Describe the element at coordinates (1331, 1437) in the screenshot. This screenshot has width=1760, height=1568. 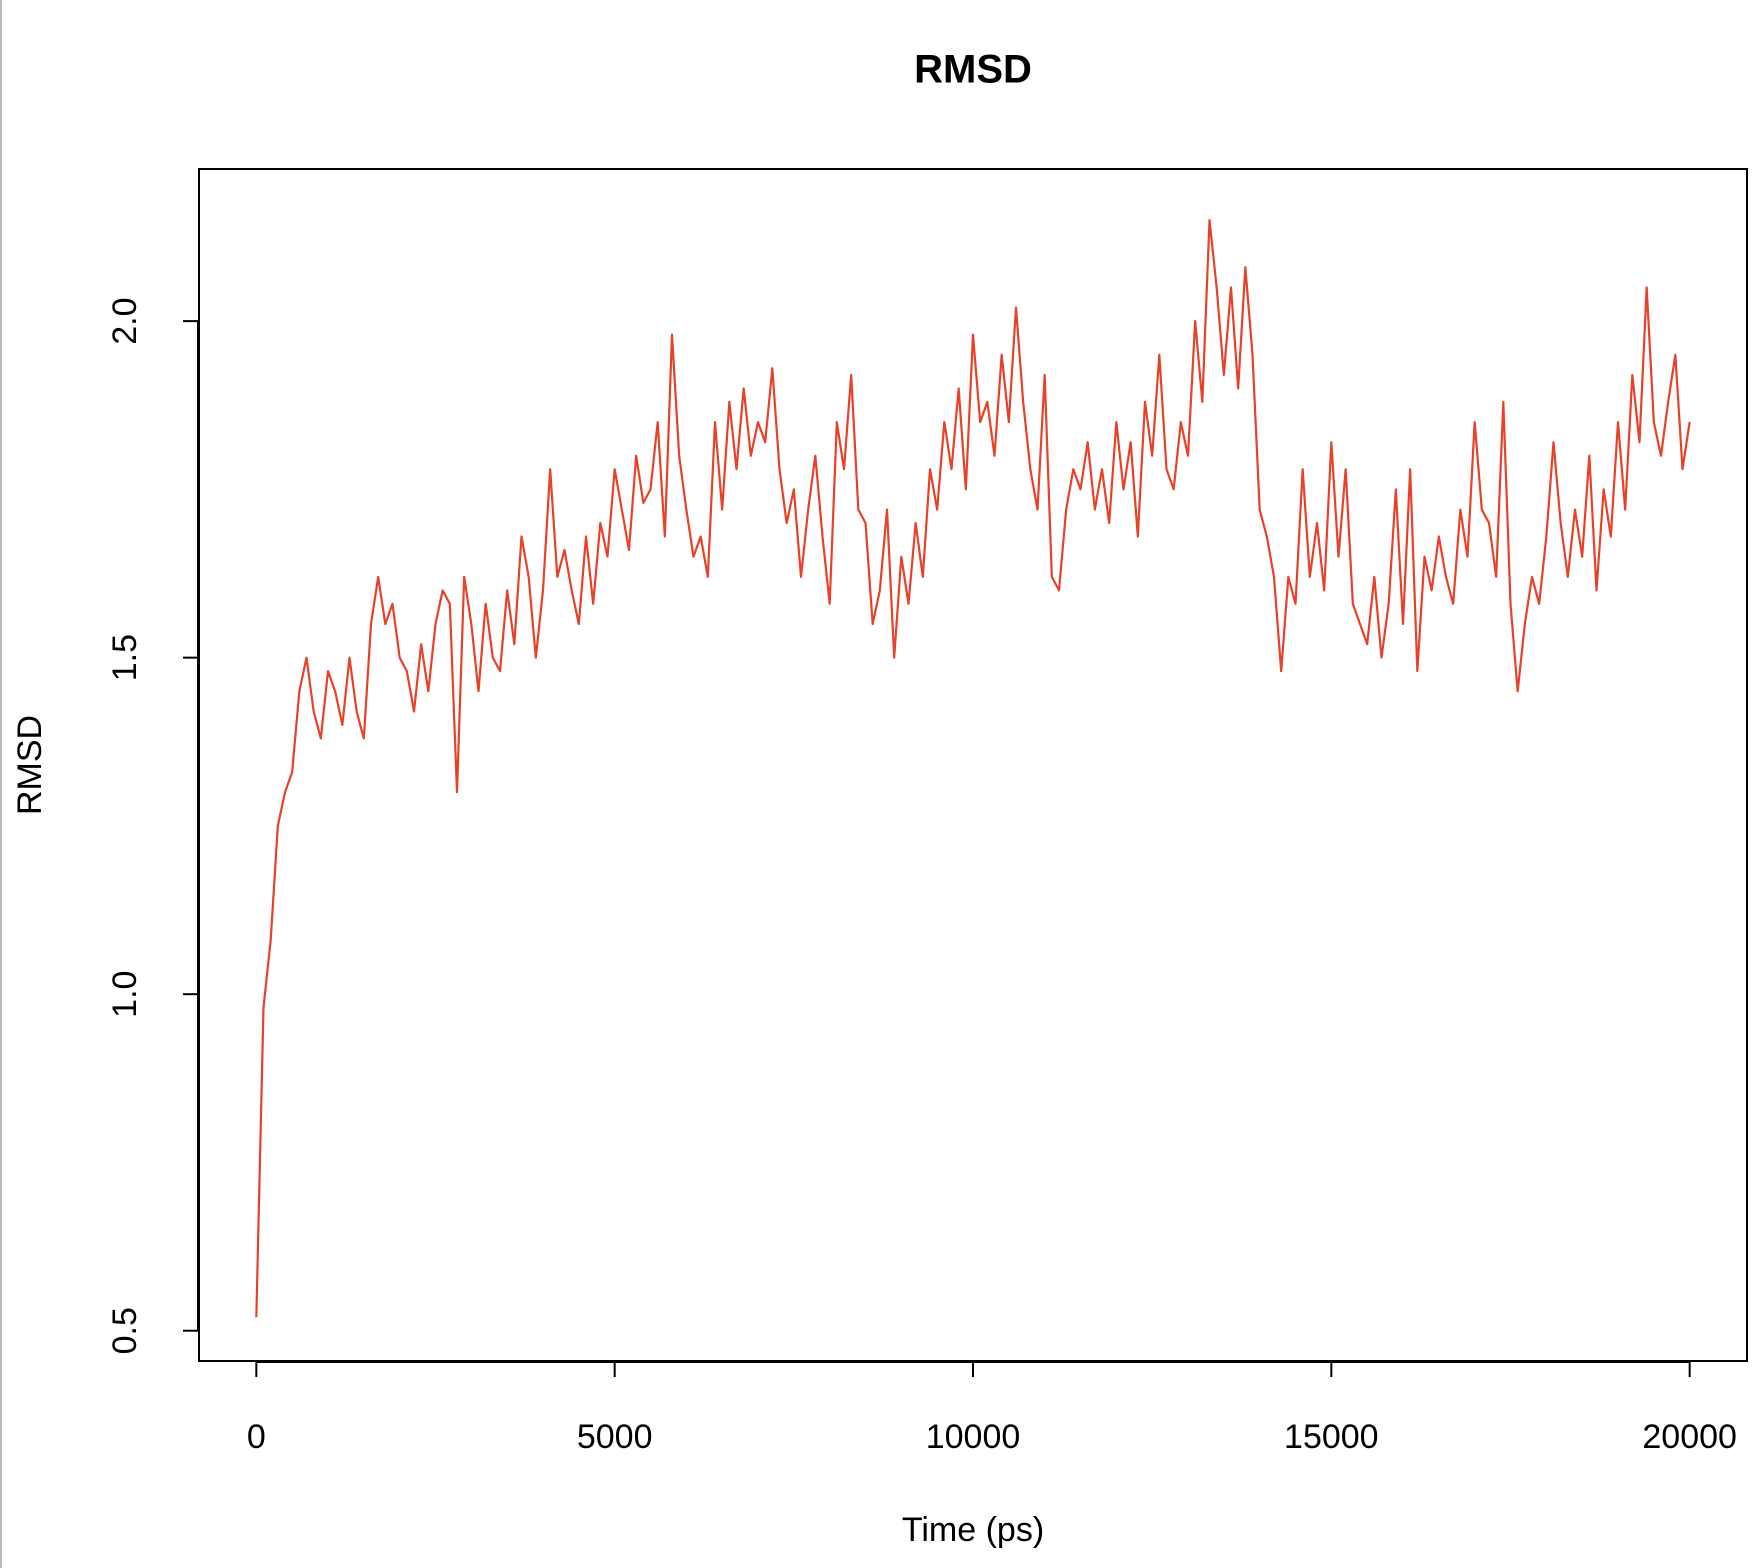
I see `x-tick-label: 15000` at that location.